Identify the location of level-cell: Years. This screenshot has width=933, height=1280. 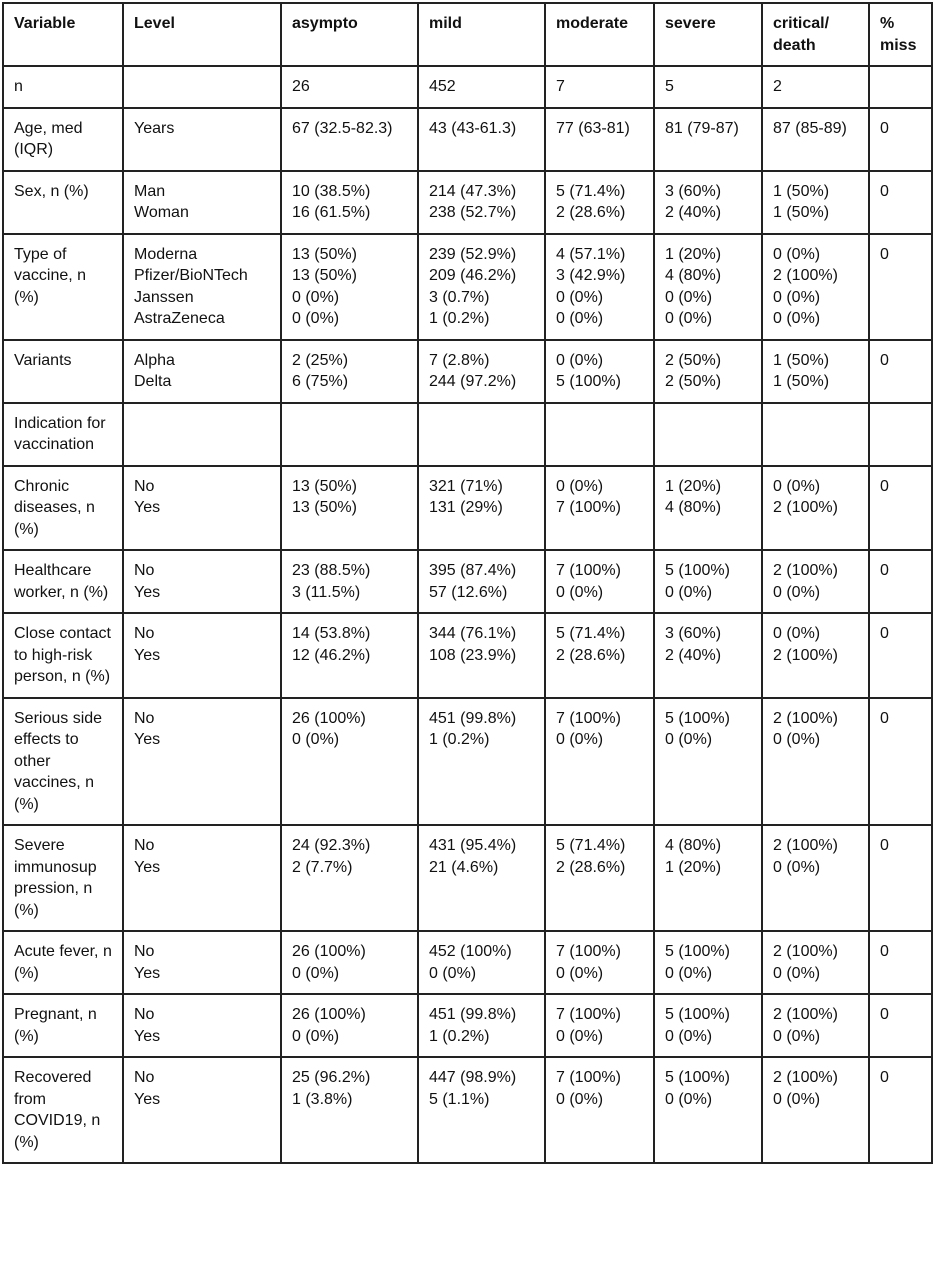
(202, 139).